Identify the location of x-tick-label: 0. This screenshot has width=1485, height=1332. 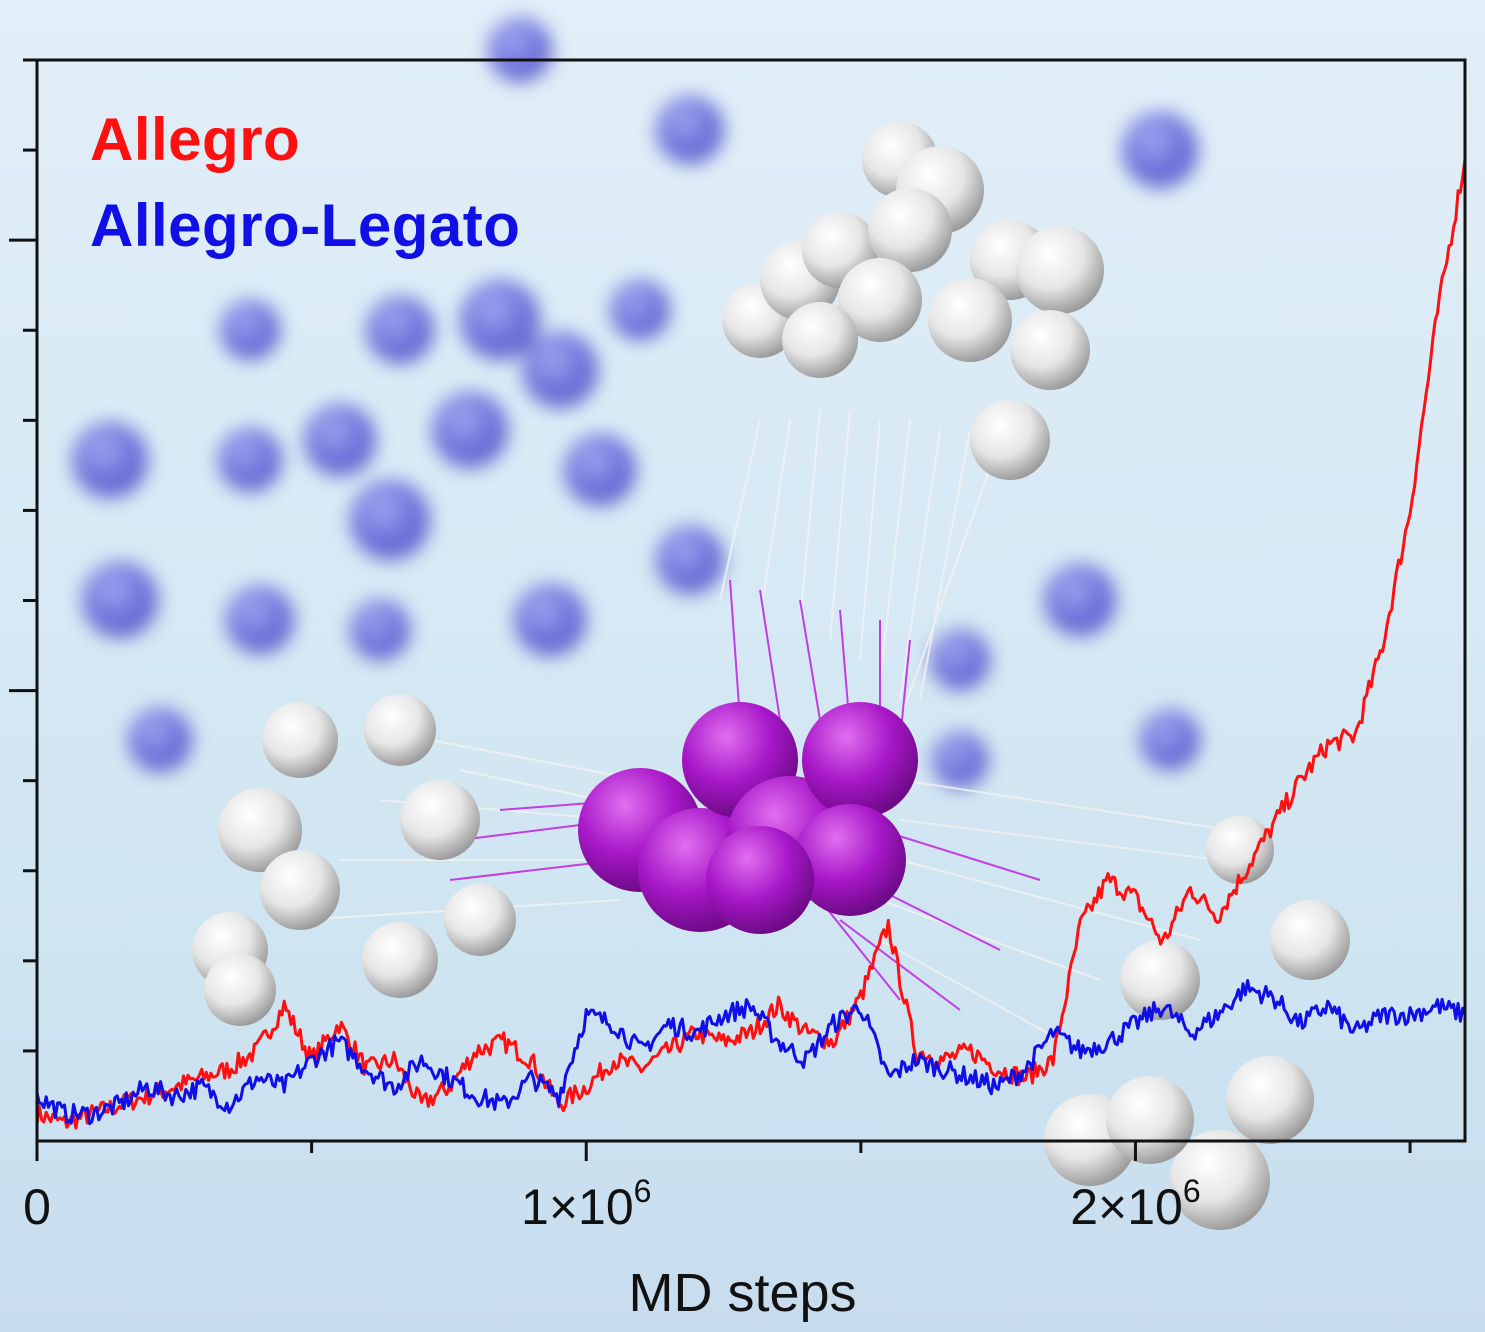
(37, 1207).